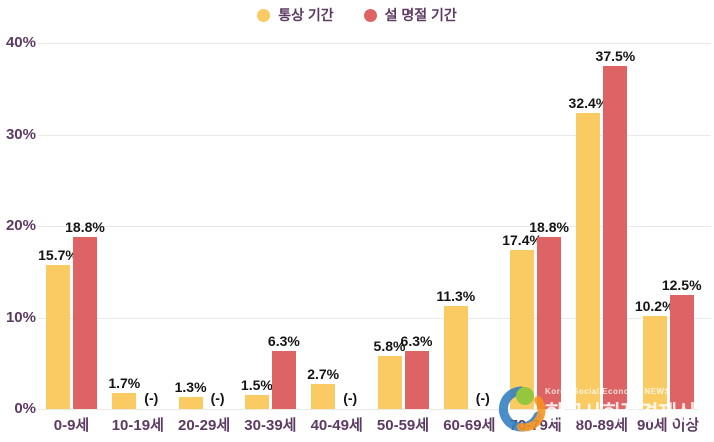  Describe the element at coordinates (124, 401) in the screenshot. I see `bar-통상 기간-10-19세` at that location.